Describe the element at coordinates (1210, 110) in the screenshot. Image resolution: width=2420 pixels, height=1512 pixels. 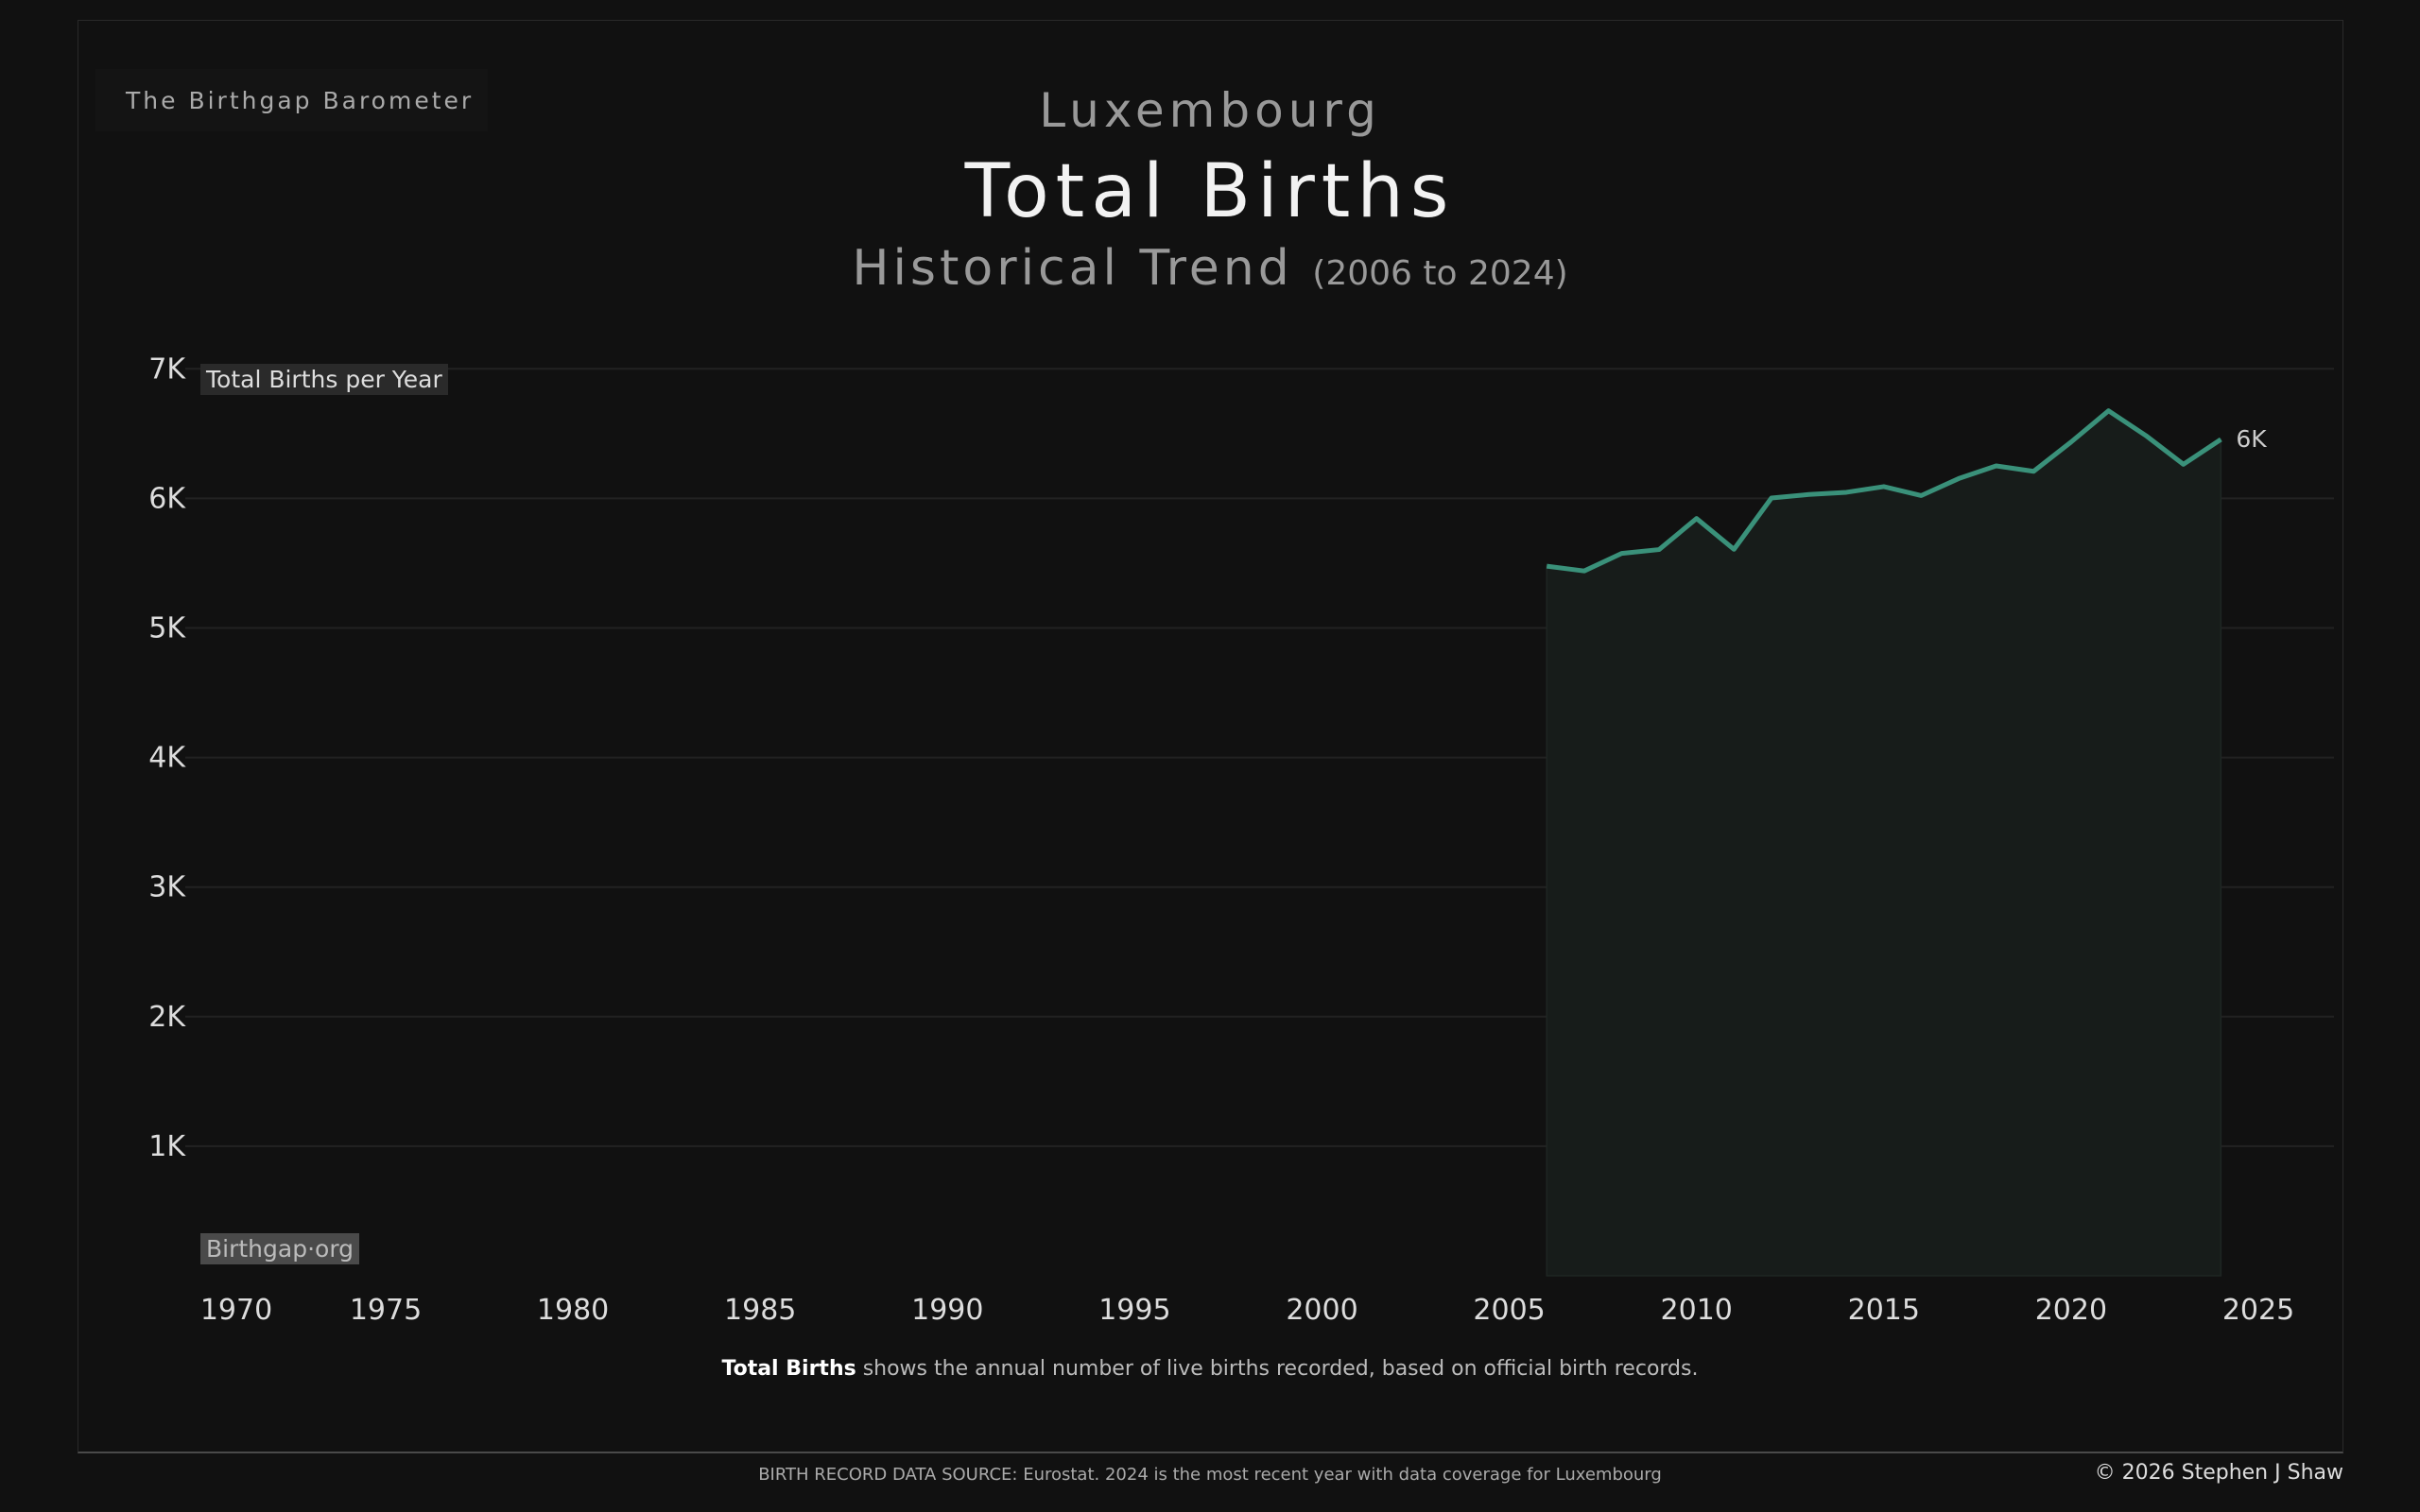
I see `country-title: Luxembourg` at that location.